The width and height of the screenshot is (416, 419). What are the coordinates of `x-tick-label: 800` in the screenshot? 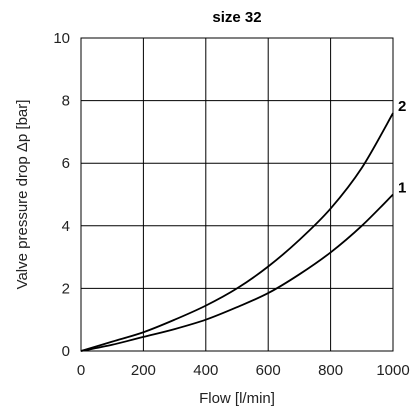 It's located at (330, 370).